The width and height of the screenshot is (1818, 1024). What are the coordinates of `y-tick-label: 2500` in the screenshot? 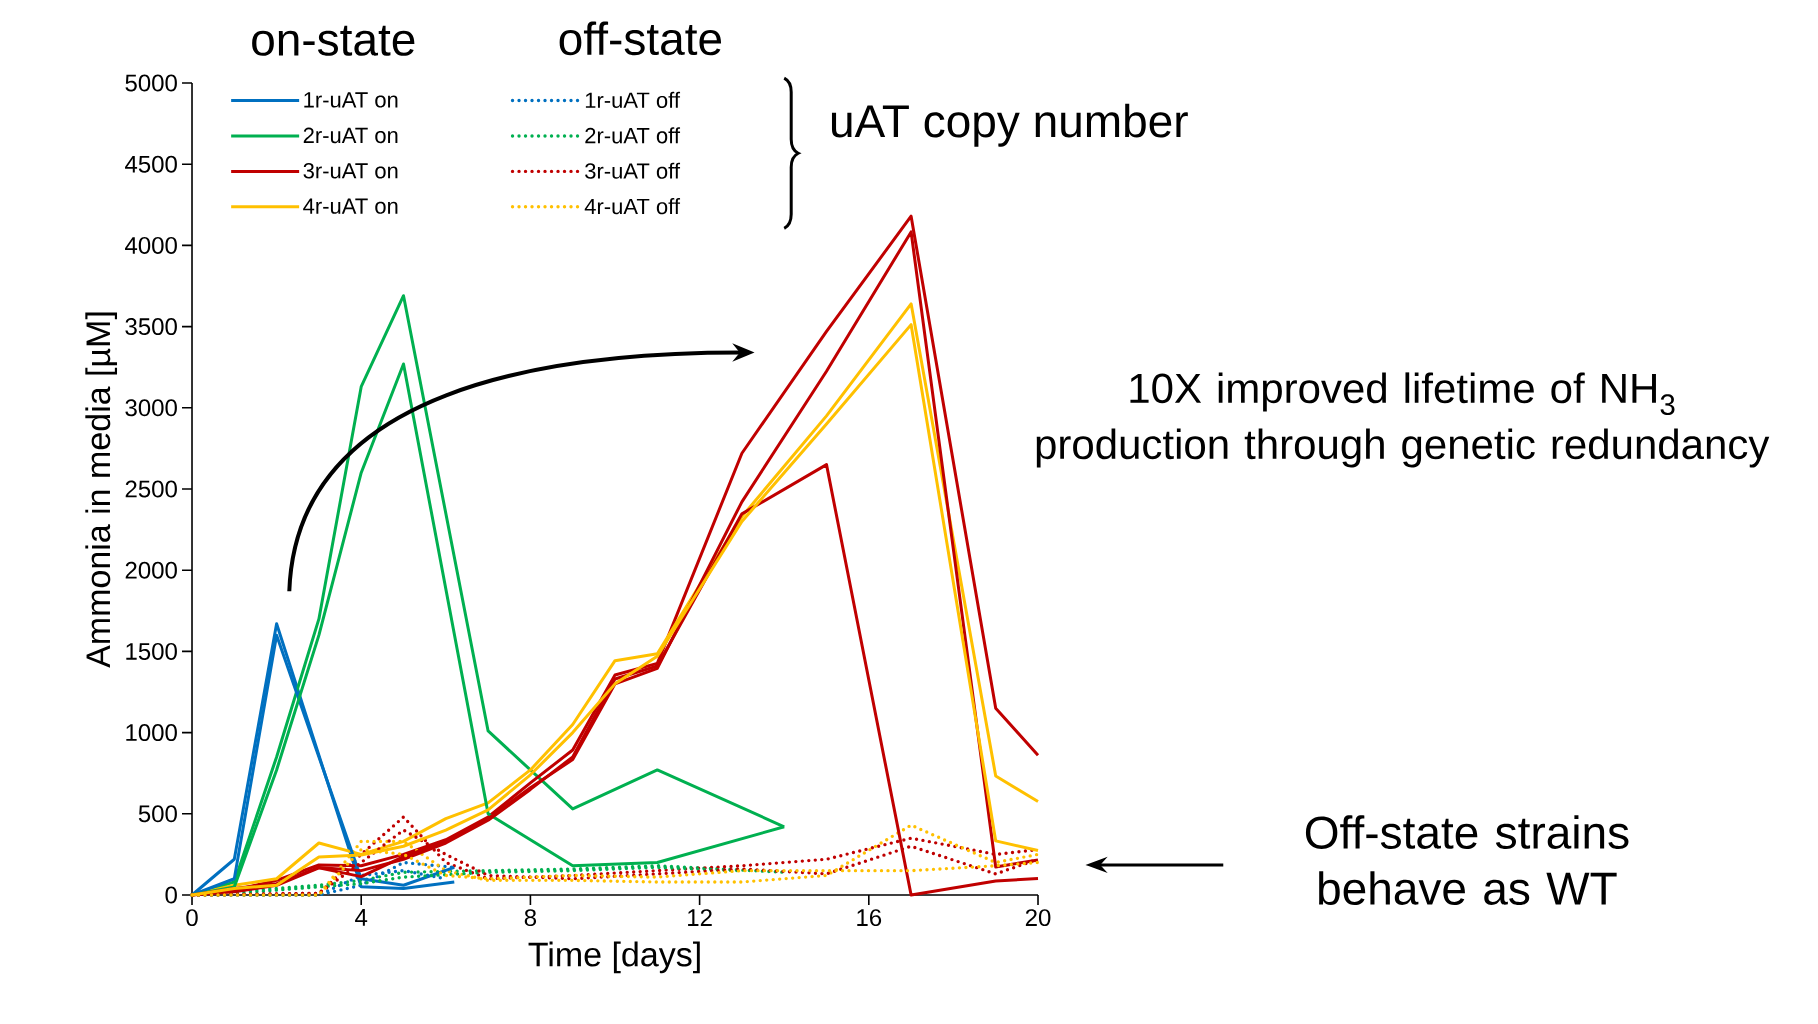 It's located at (151, 489).